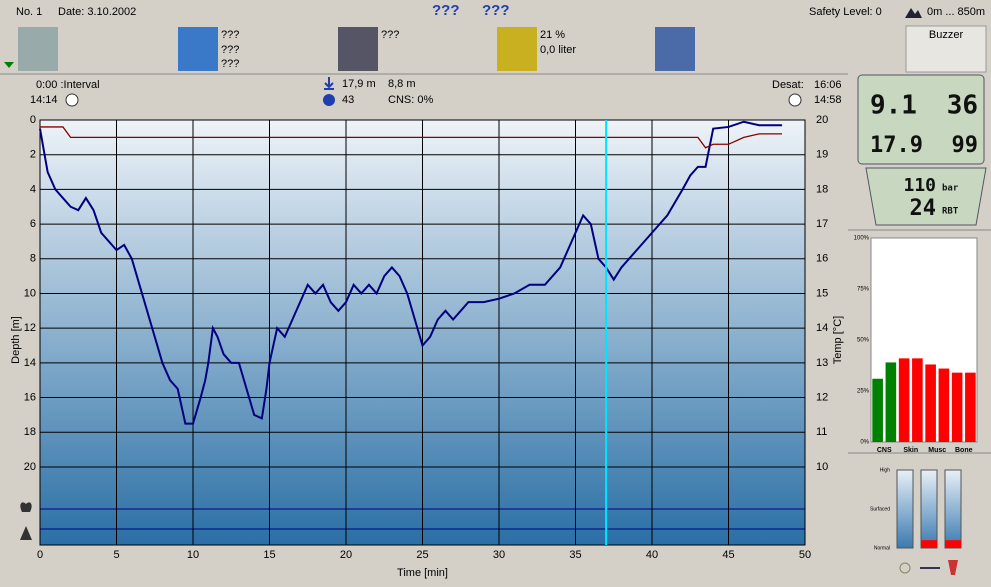  What do you see at coordinates (910, 450) in the screenshot?
I see `x-tick-label: Skin` at bounding box center [910, 450].